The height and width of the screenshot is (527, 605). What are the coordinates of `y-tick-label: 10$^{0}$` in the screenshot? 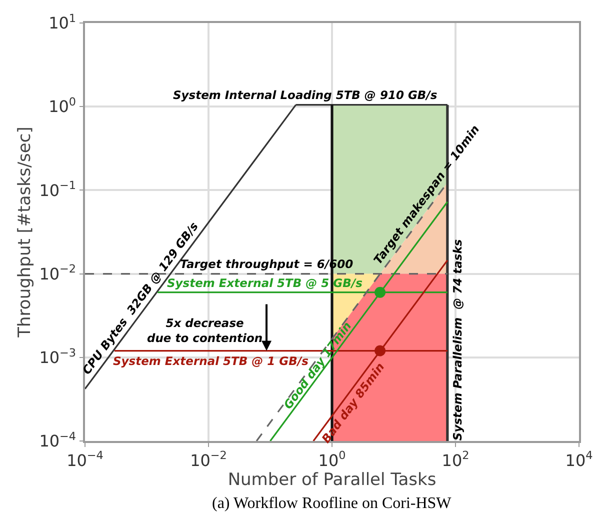 It's located at (62, 105).